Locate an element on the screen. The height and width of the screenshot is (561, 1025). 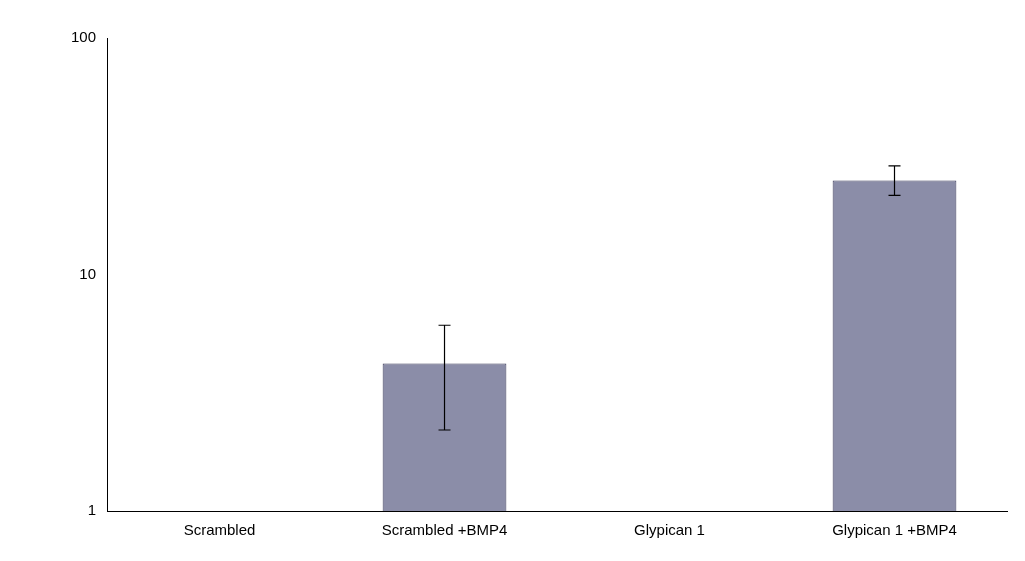
x-tick-label: Glypican 1 +BMP4 is located at coordinates (894, 530).